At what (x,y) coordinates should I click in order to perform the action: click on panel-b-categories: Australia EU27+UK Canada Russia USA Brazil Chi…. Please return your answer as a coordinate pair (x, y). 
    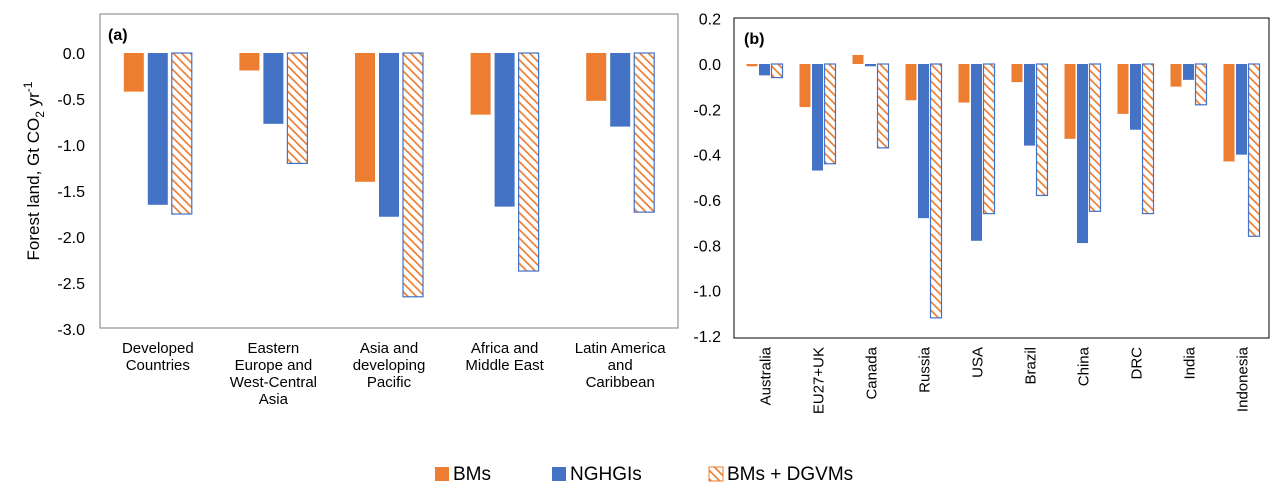
    Looking at the image, I should click on (1005, 380).